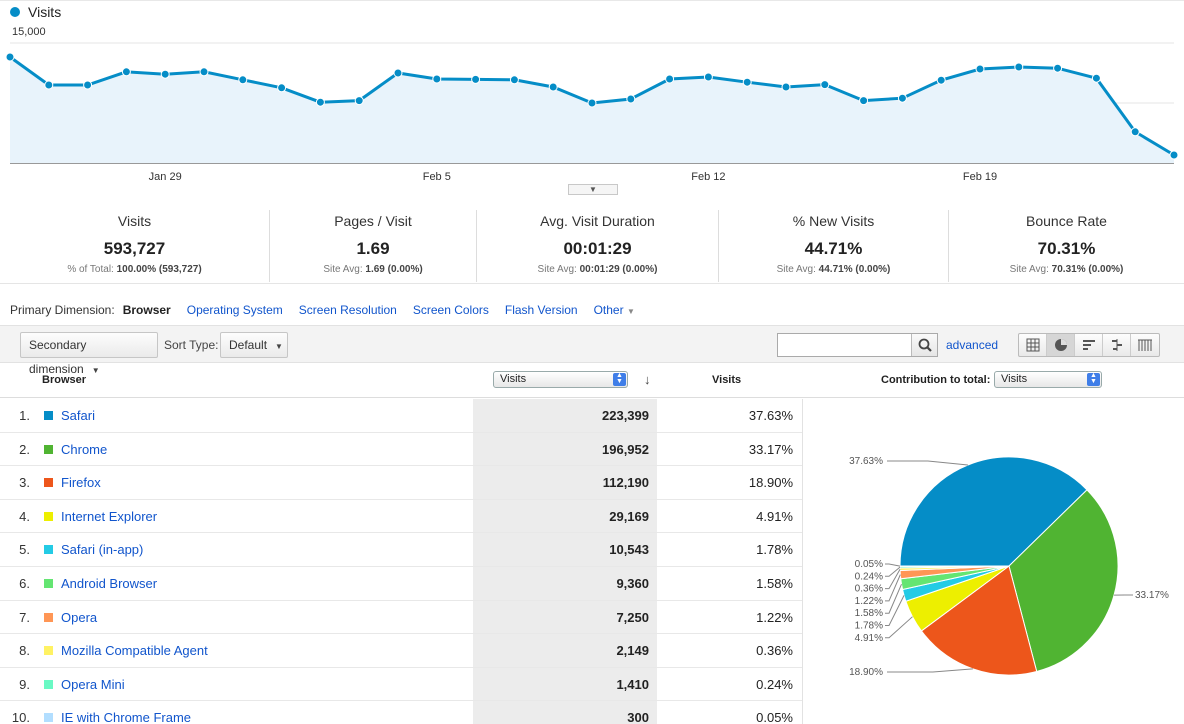 The height and width of the screenshot is (724, 1184). What do you see at coordinates (1061, 345) in the screenshot?
I see `view-pie-button` at bounding box center [1061, 345].